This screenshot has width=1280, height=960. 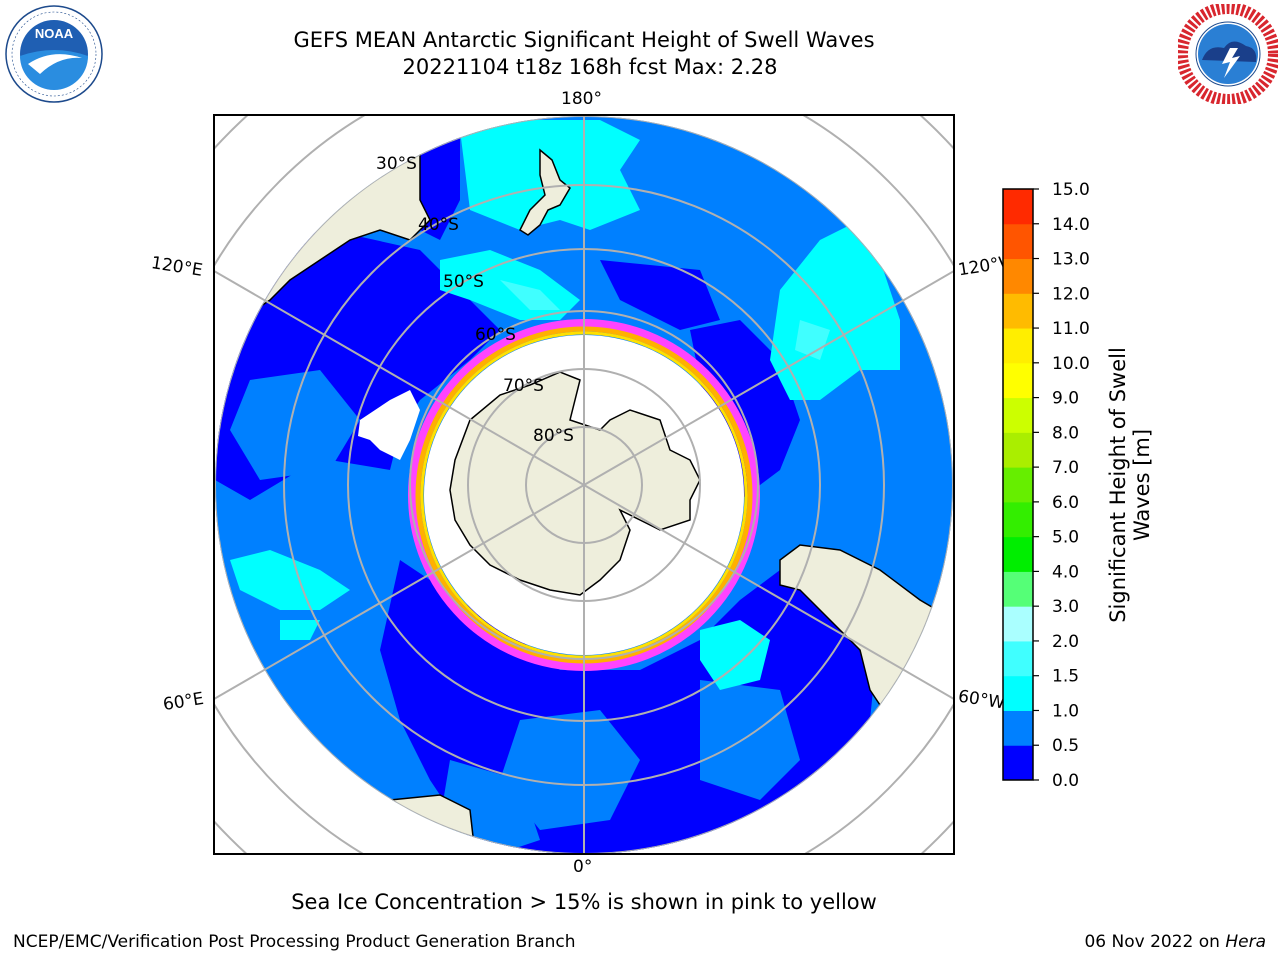 I want to click on colorbar-tick-label: 3.0, so click(x=1065, y=607).